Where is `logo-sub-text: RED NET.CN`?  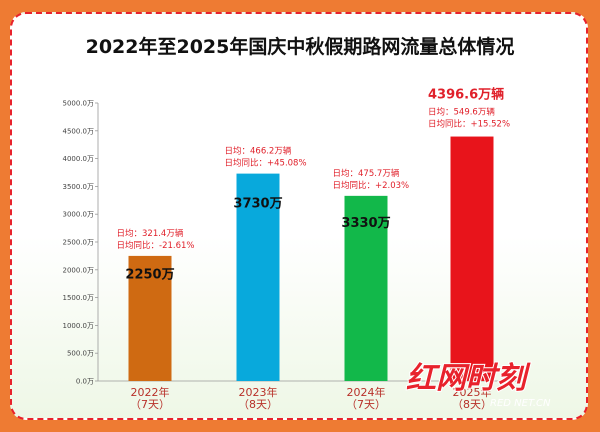 logo-sub-text: RED NET.CN is located at coordinates (520, 403).